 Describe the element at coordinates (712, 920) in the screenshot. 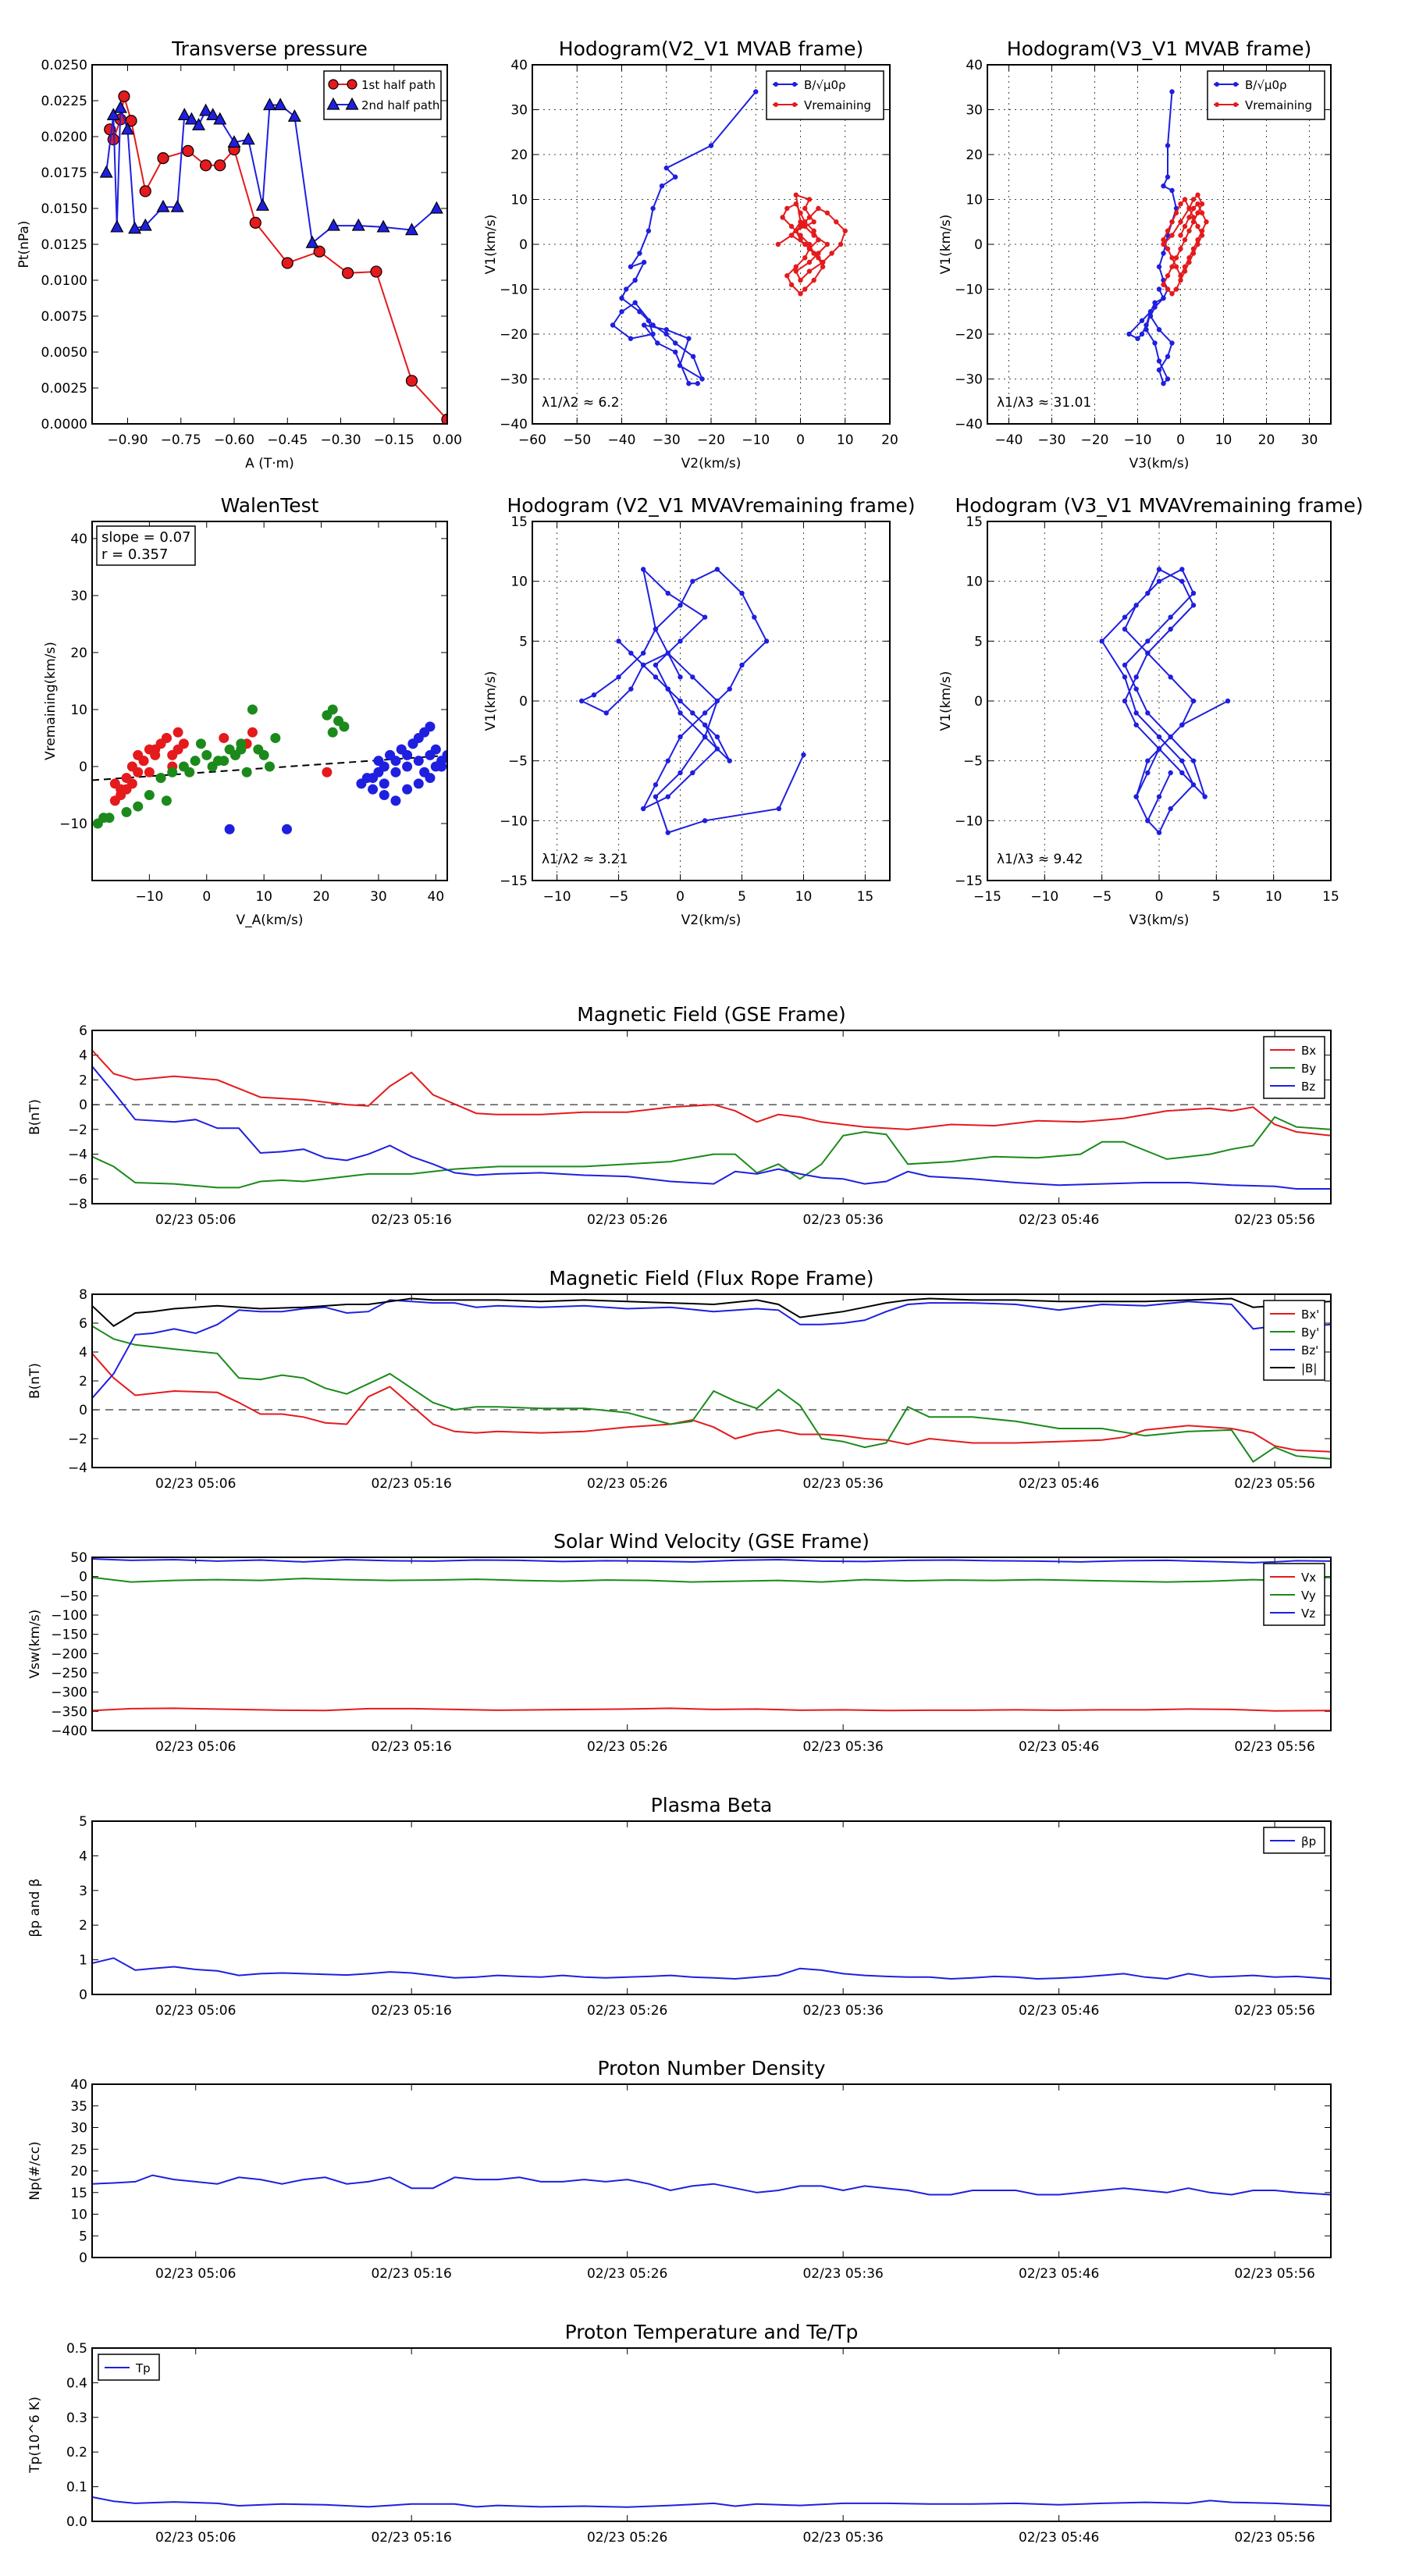

I see `x-axis-label: V2(km/s)` at that location.